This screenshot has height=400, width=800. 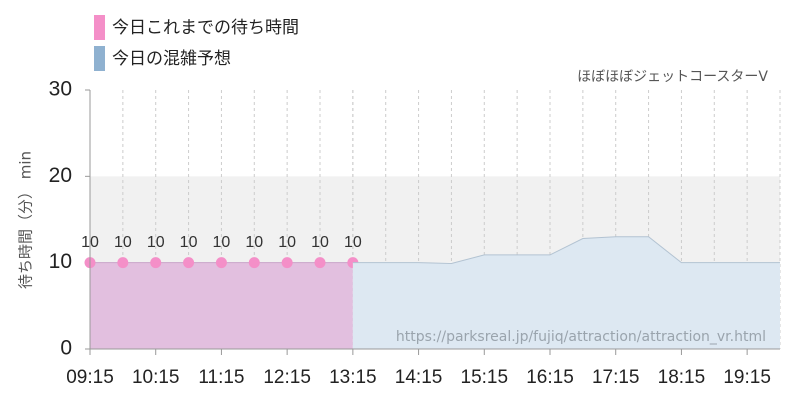 I want to click on legend-label: 今日の混雑予想, so click(x=171, y=59).